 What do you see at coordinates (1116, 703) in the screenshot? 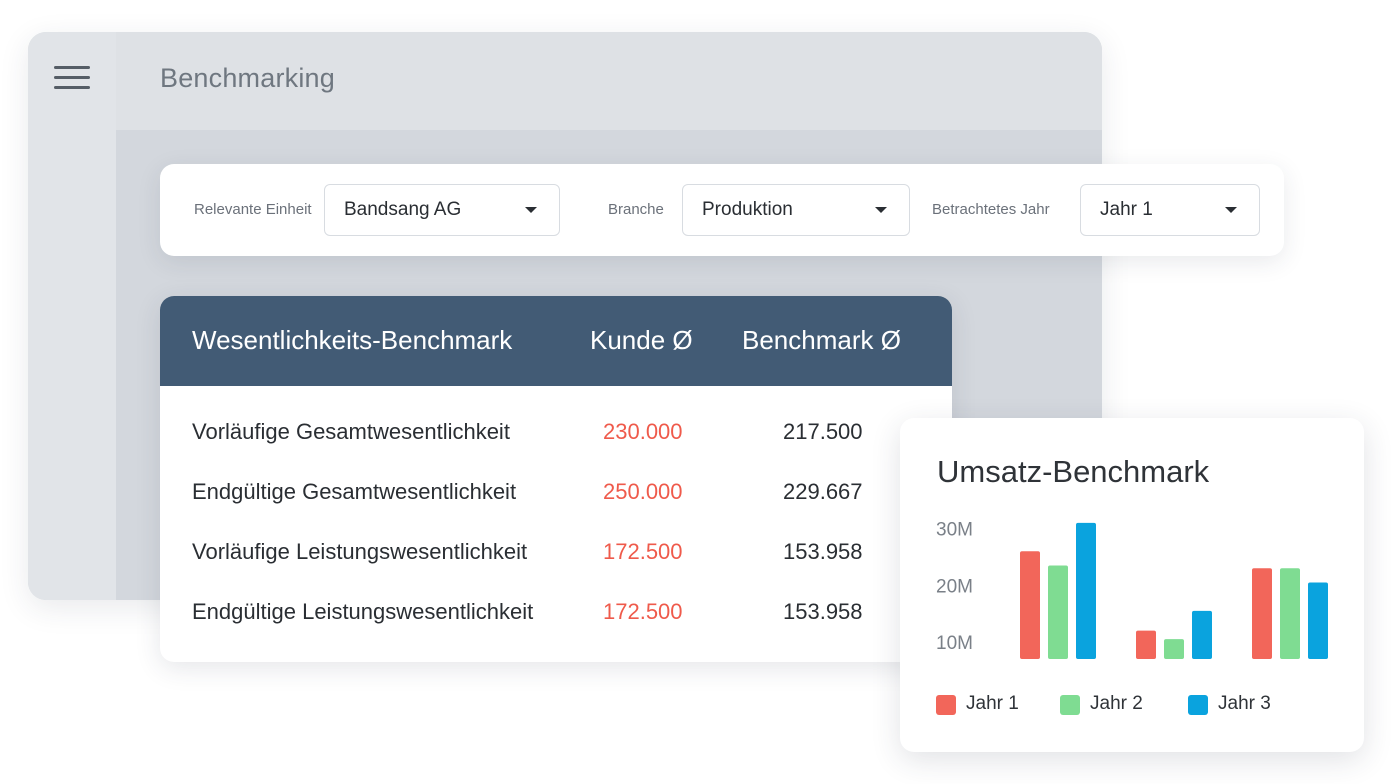
I see `legend-label: Jahr 2` at bounding box center [1116, 703].